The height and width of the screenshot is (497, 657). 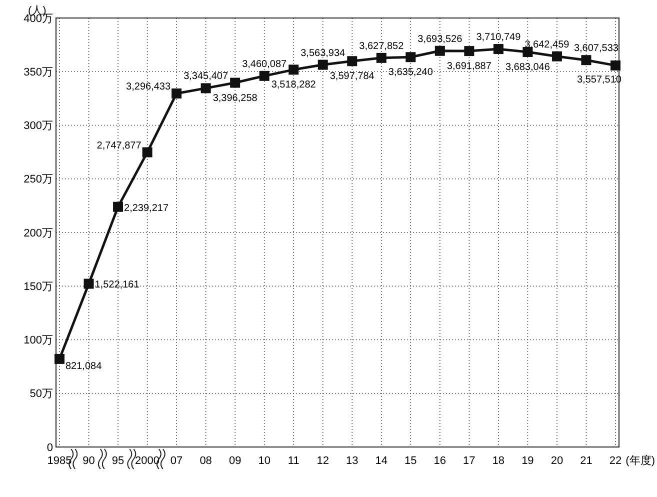 What do you see at coordinates (49, 448) in the screenshot?
I see `y-tick-label: 0` at bounding box center [49, 448].